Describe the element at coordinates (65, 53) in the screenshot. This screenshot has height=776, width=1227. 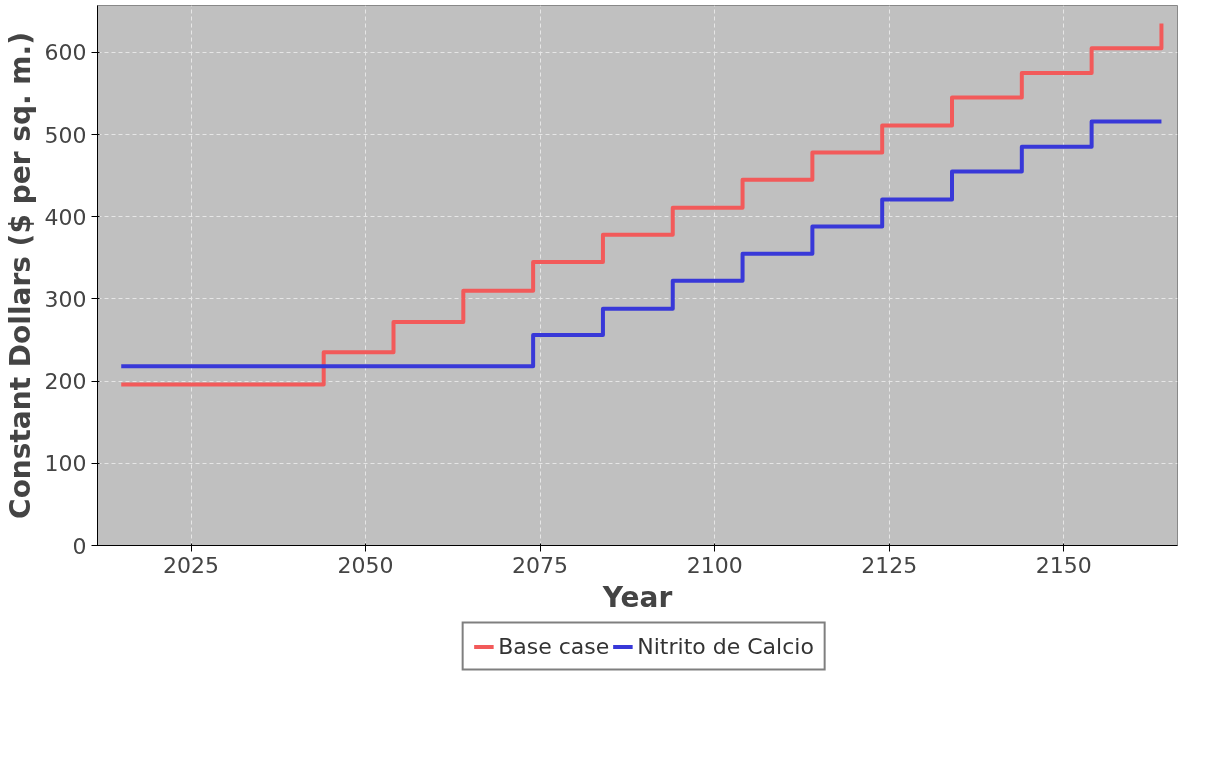
I see `y-tick-label: 600` at that location.